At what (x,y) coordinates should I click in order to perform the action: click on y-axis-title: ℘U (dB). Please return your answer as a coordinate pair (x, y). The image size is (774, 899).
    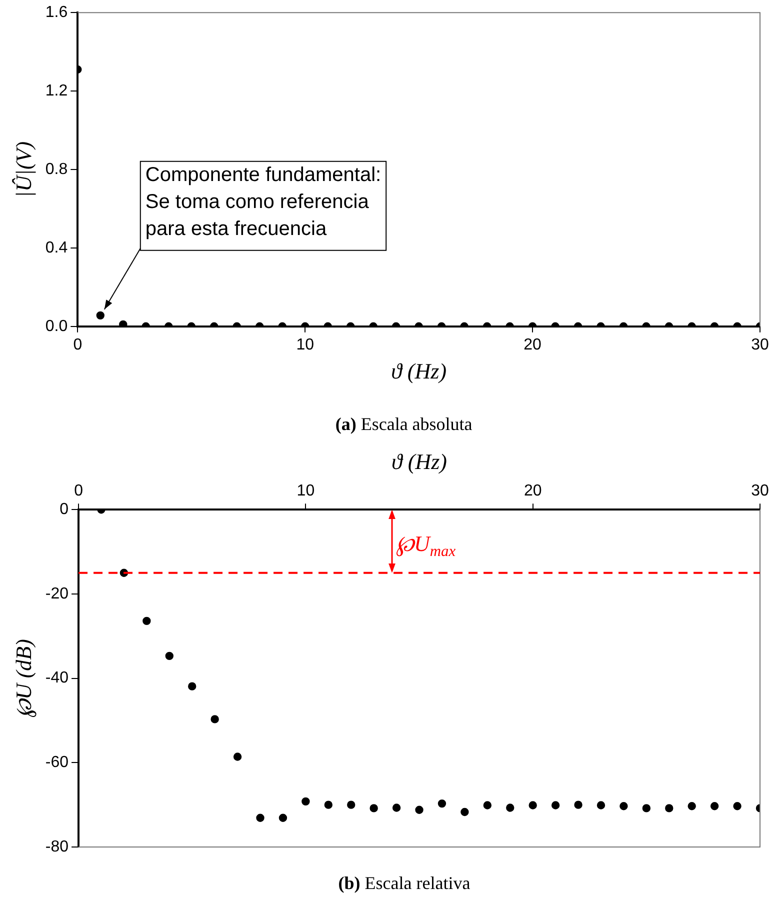
    Looking at the image, I should click on (23, 678).